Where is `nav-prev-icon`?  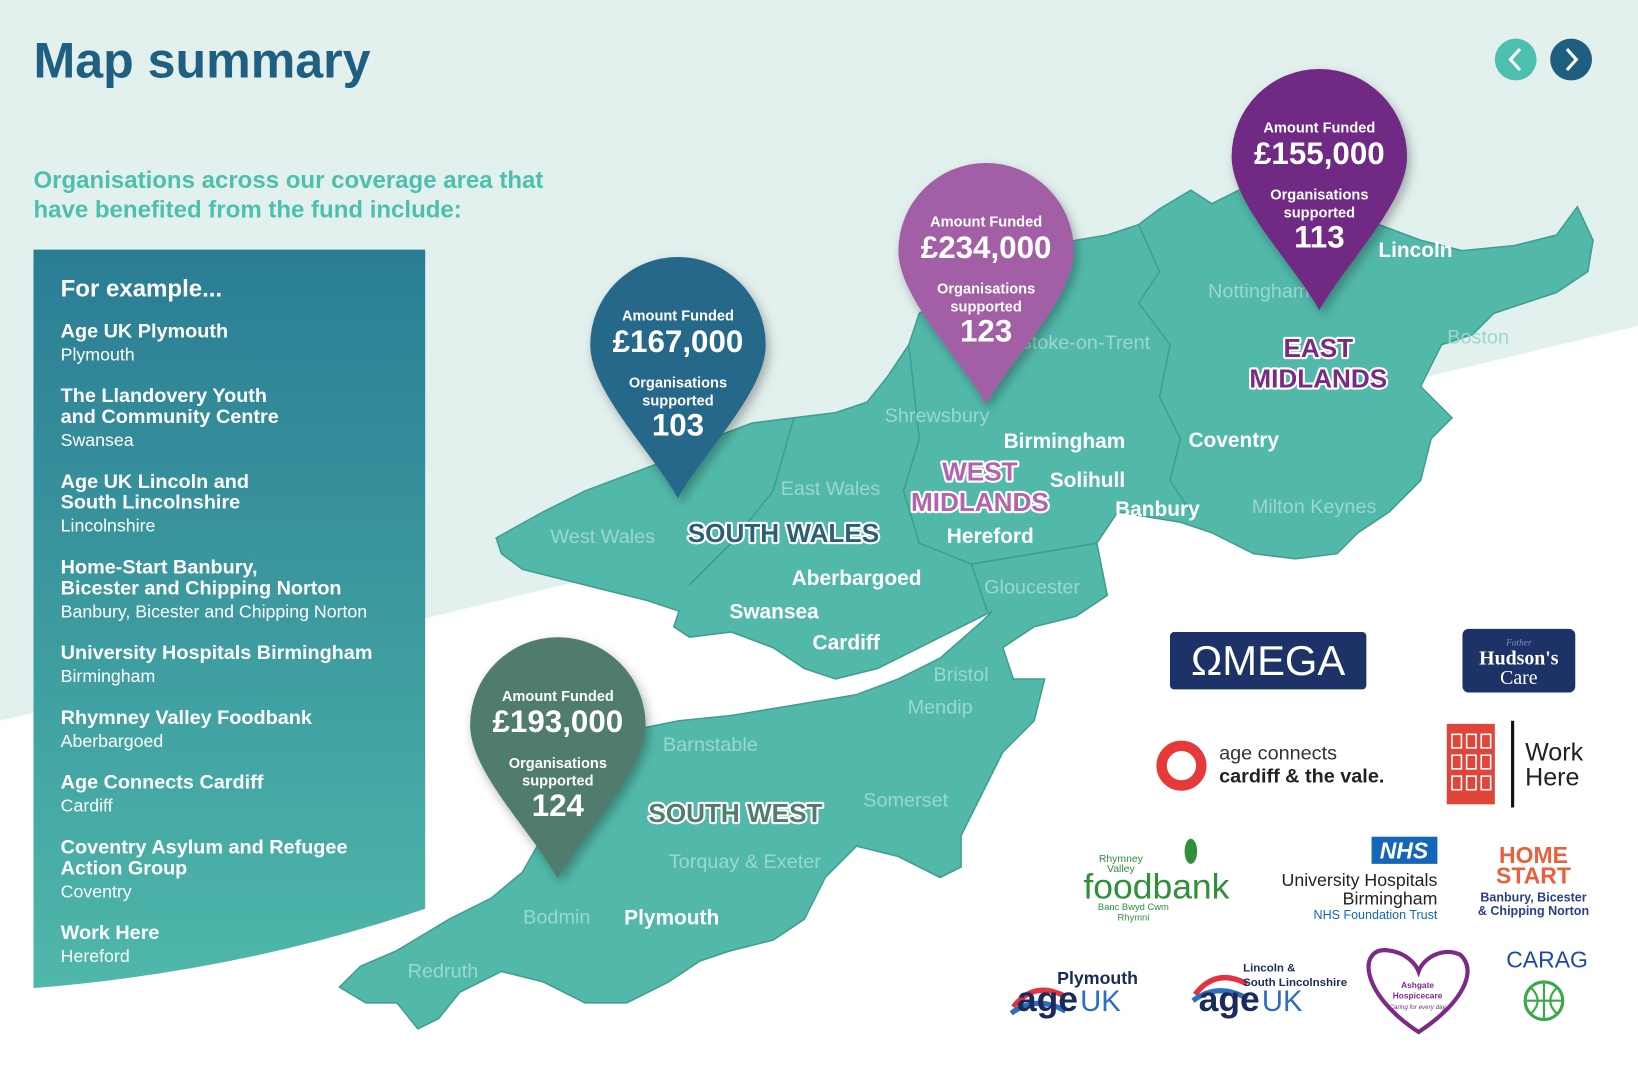 nav-prev-icon is located at coordinates (1515, 60).